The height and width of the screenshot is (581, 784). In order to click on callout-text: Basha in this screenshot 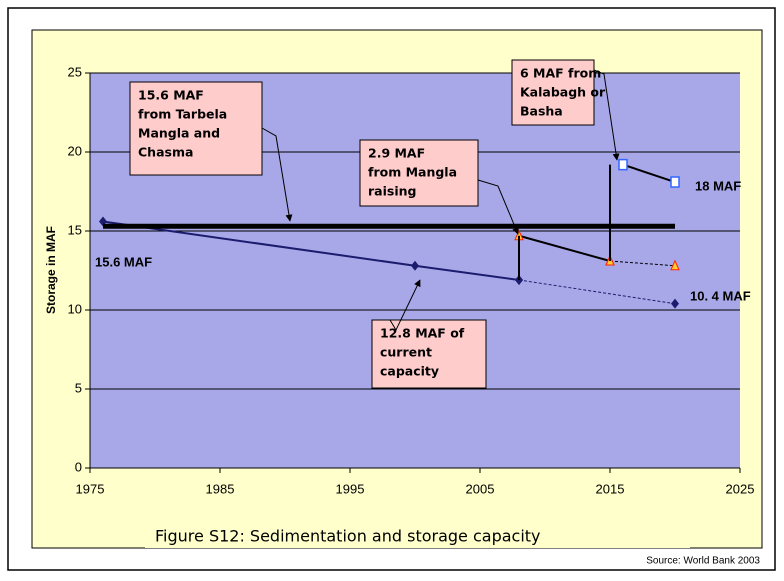, I will do `click(541, 111)`.